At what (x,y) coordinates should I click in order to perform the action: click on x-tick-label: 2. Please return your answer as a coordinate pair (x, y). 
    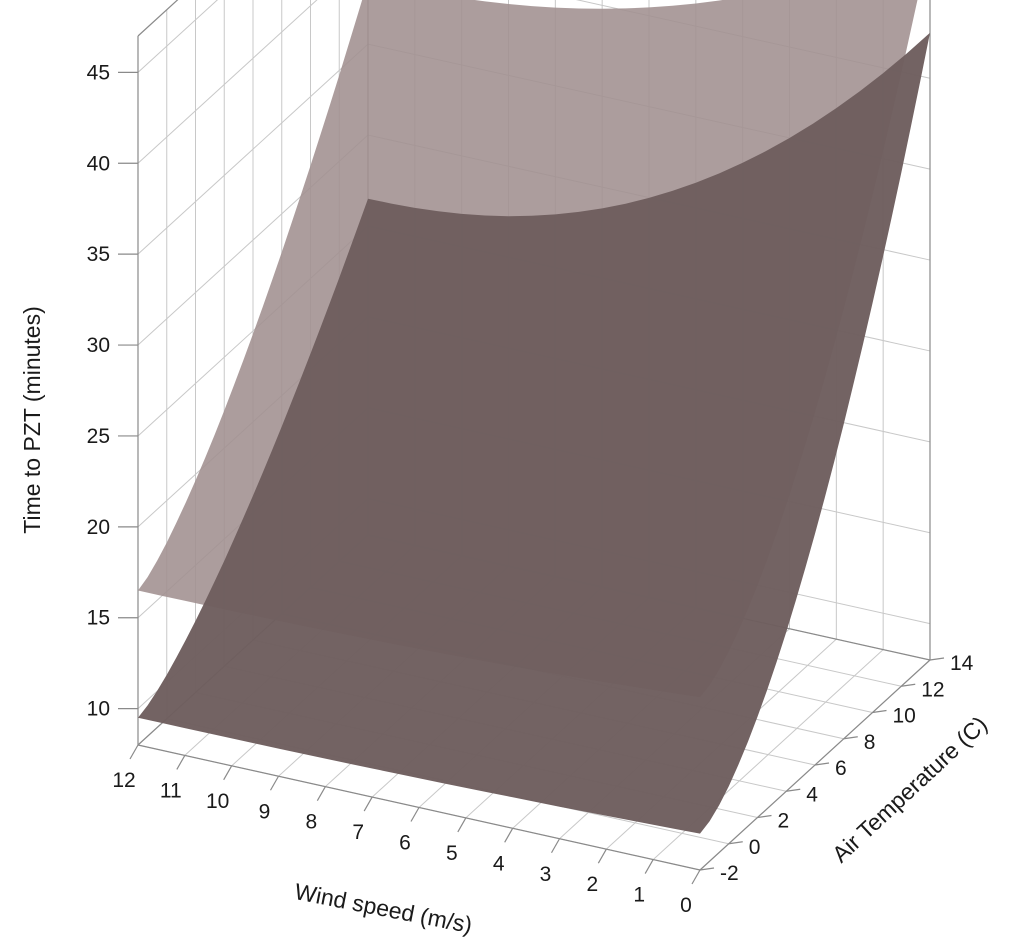
    Looking at the image, I should click on (592, 884).